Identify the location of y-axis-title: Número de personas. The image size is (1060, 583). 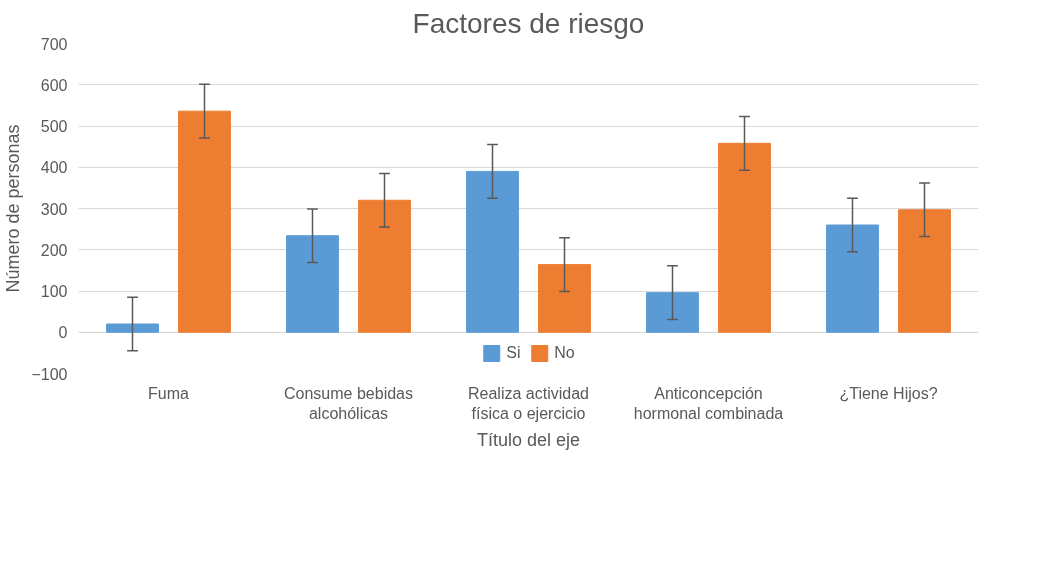
(13, 208).